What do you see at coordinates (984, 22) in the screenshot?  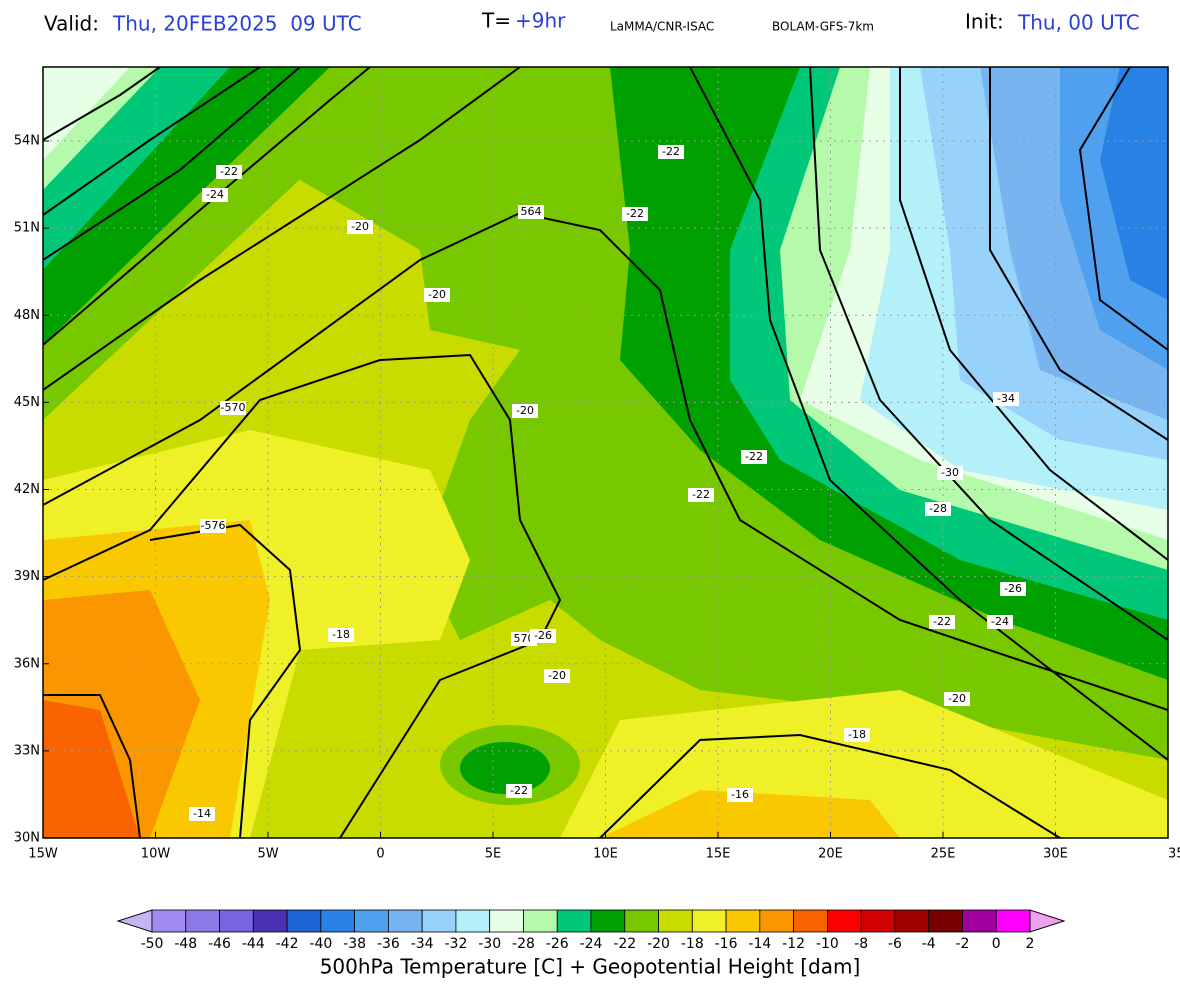 I see `init-label: Init:` at bounding box center [984, 22].